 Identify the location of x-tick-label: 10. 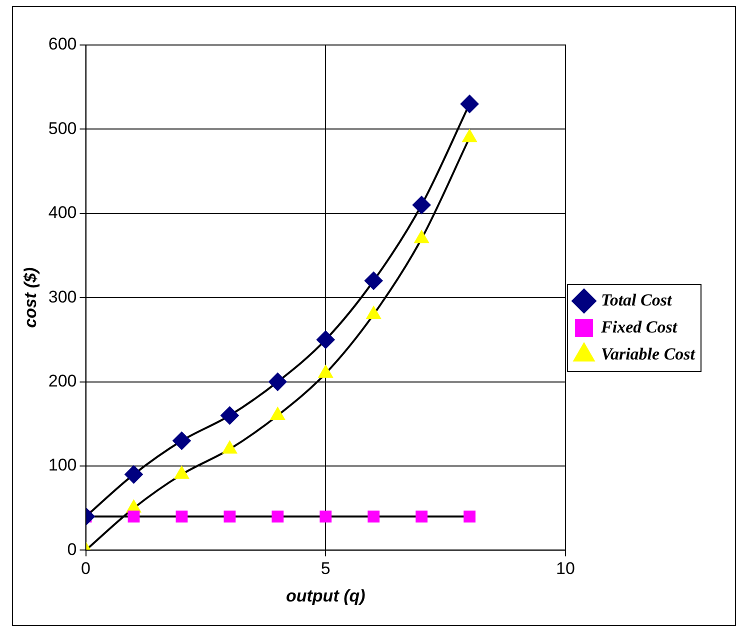
(565, 568).